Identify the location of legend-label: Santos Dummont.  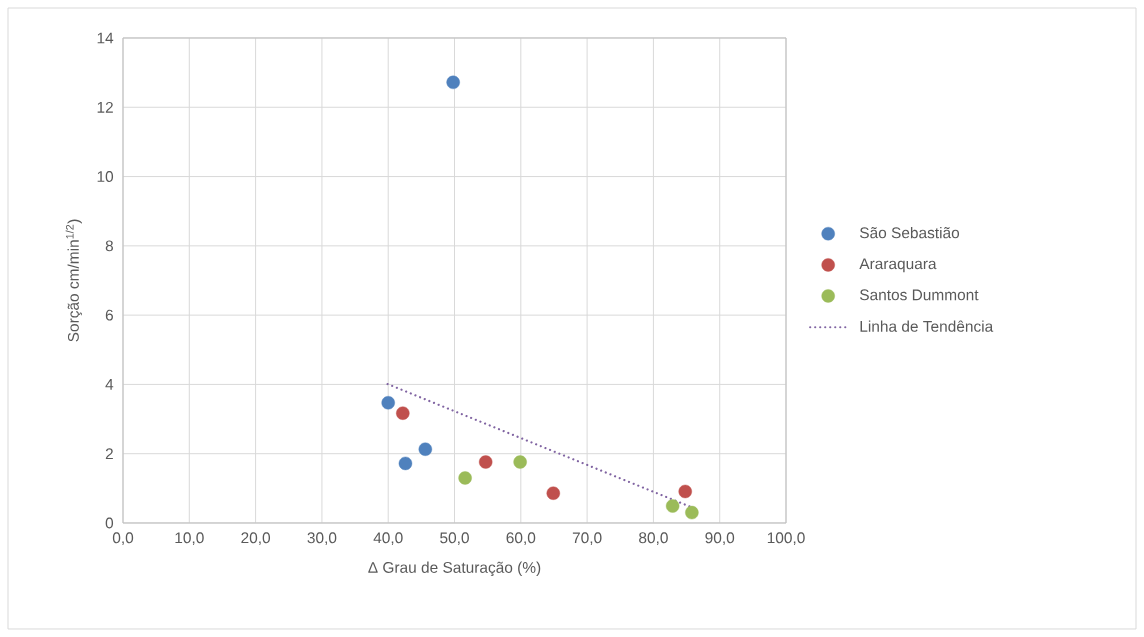
(919, 295).